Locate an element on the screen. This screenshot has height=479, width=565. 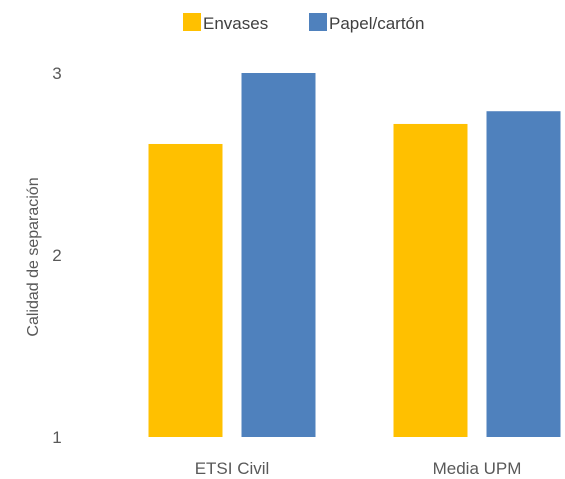
legend-label: Papel/cartón is located at coordinates (376, 23).